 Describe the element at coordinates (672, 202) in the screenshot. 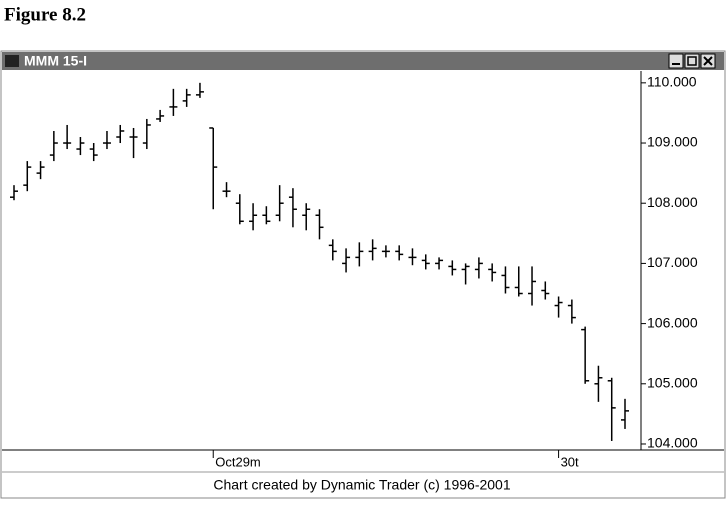

I see `y-tick-label: 108.000` at that location.